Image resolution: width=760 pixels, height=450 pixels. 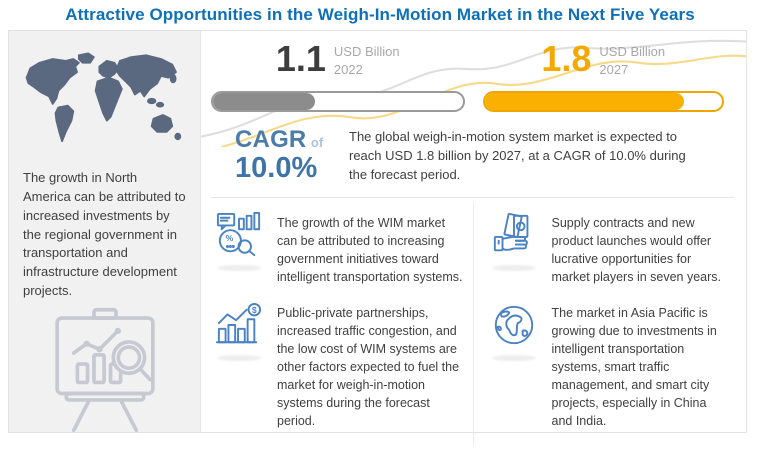 I want to click on stat-2022: 1.1 USD Billion 2022, so click(x=342, y=75).